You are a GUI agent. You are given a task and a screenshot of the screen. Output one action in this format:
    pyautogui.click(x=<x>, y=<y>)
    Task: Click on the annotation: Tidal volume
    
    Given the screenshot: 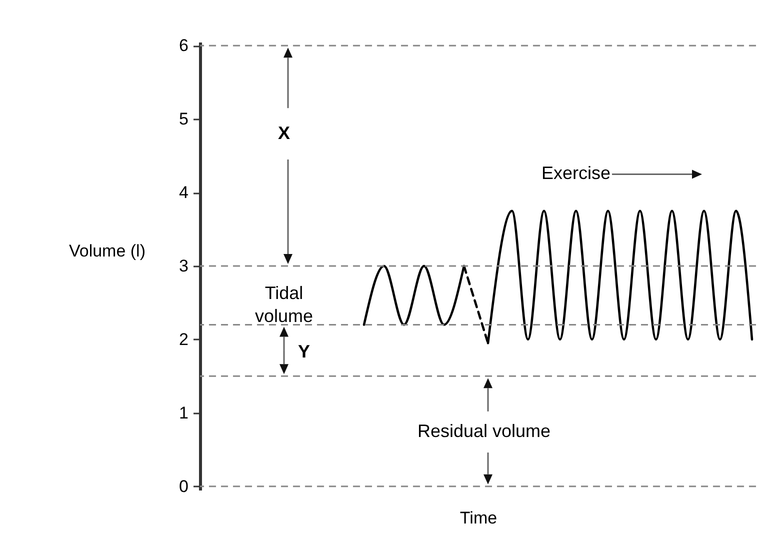 What is the action you would take?
    pyautogui.click(x=284, y=304)
    